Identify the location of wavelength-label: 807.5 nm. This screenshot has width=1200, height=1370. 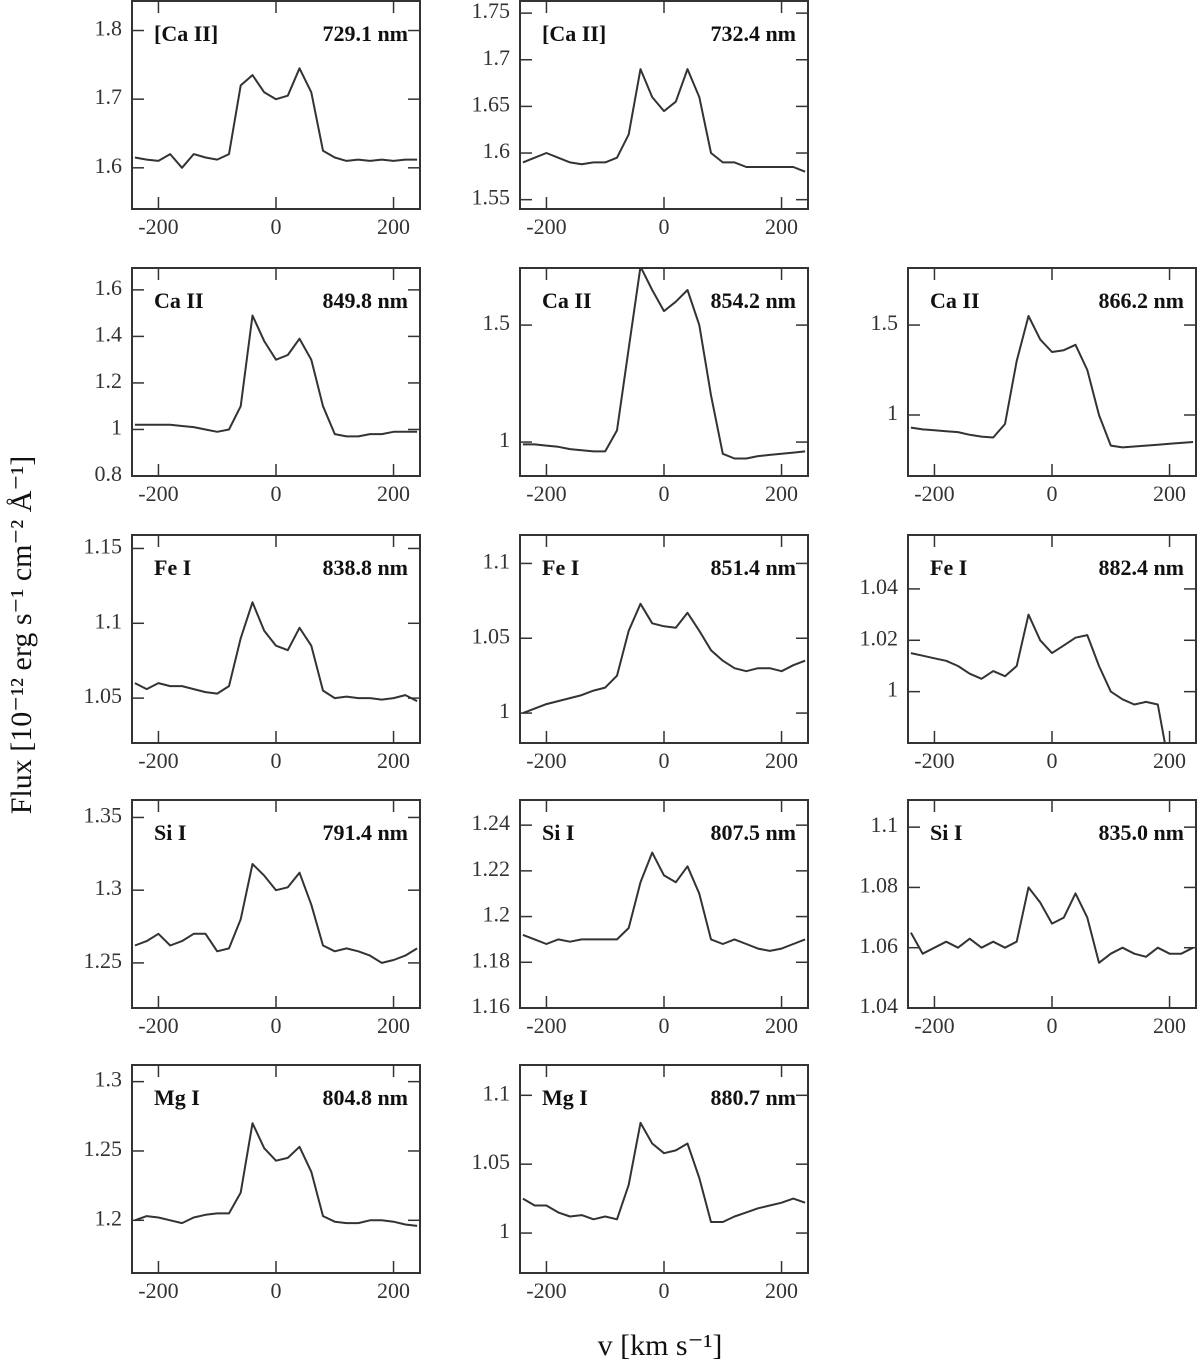
(753, 832).